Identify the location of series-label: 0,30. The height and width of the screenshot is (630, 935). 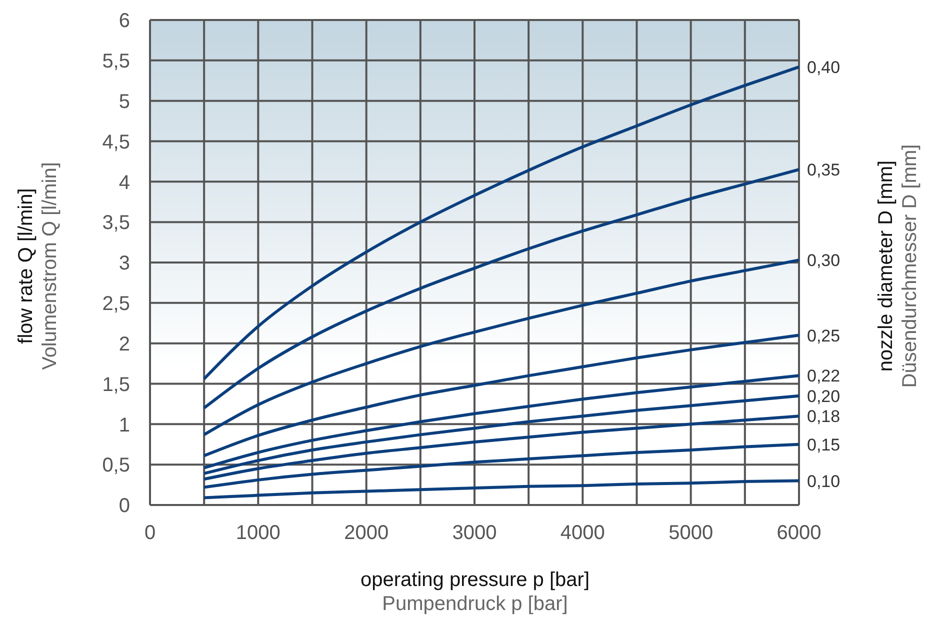
(823, 260).